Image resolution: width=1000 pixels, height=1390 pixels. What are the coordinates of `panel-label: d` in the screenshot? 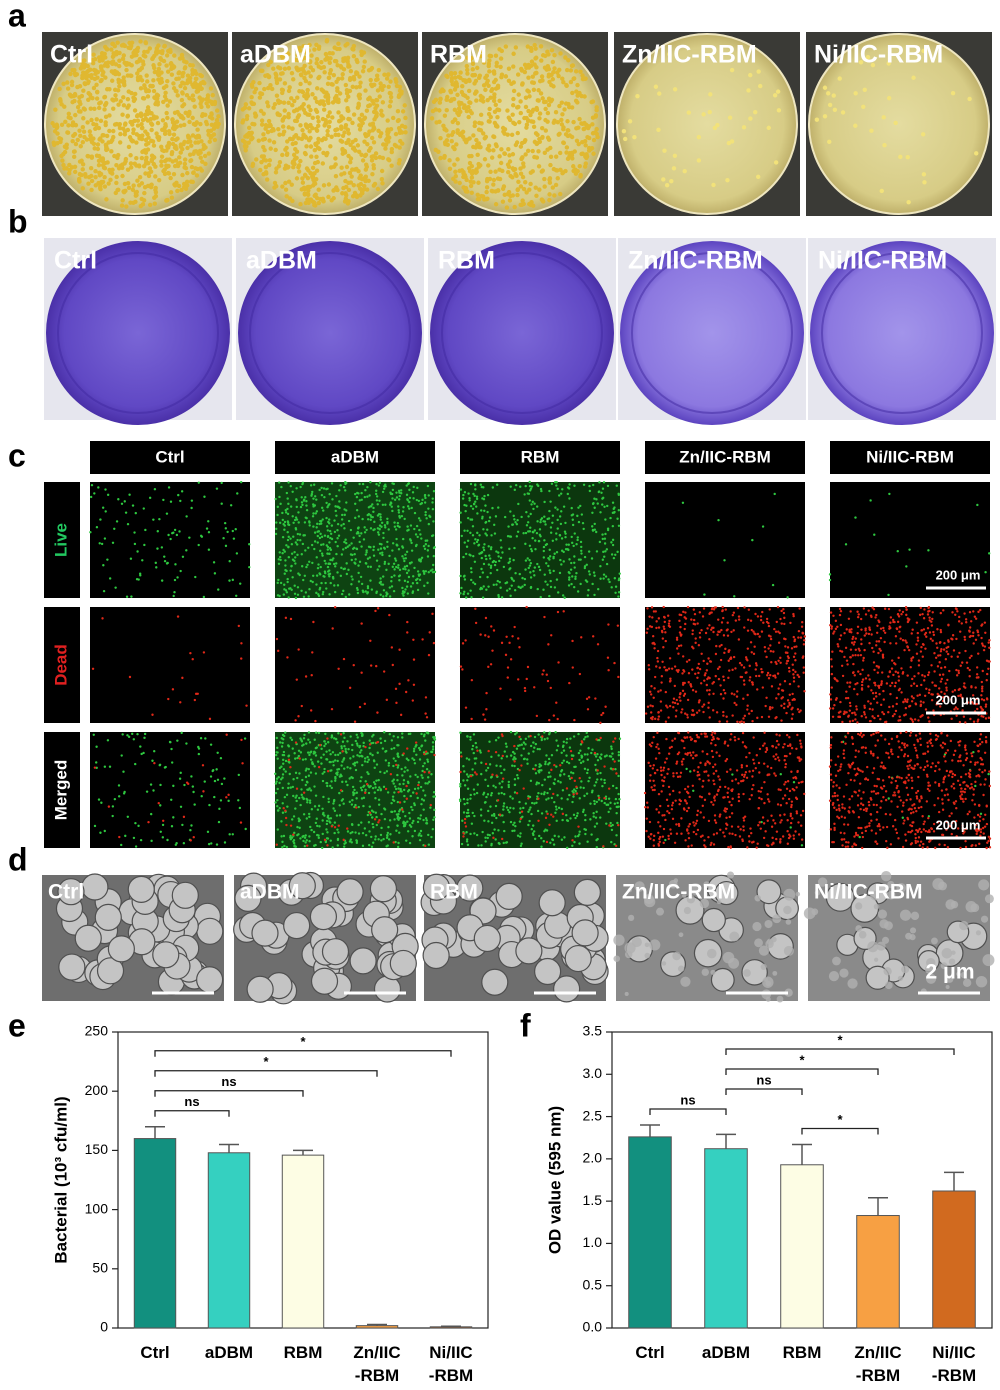 It's located at (18, 859).